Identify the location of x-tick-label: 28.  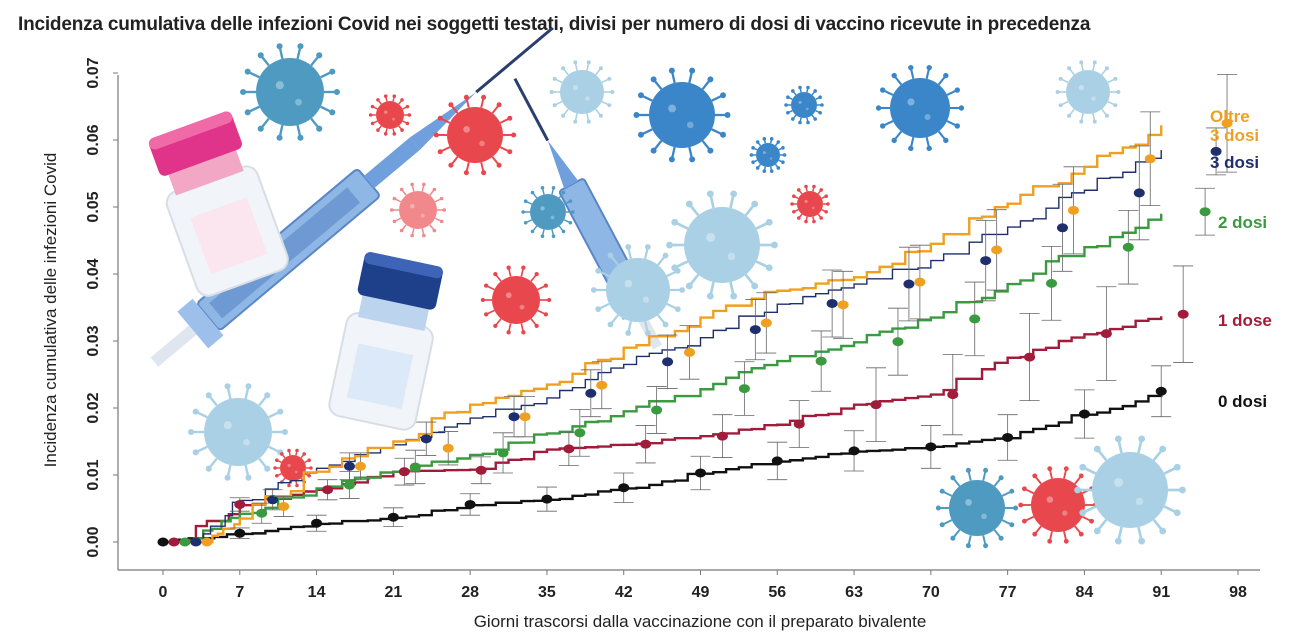
(470, 592).